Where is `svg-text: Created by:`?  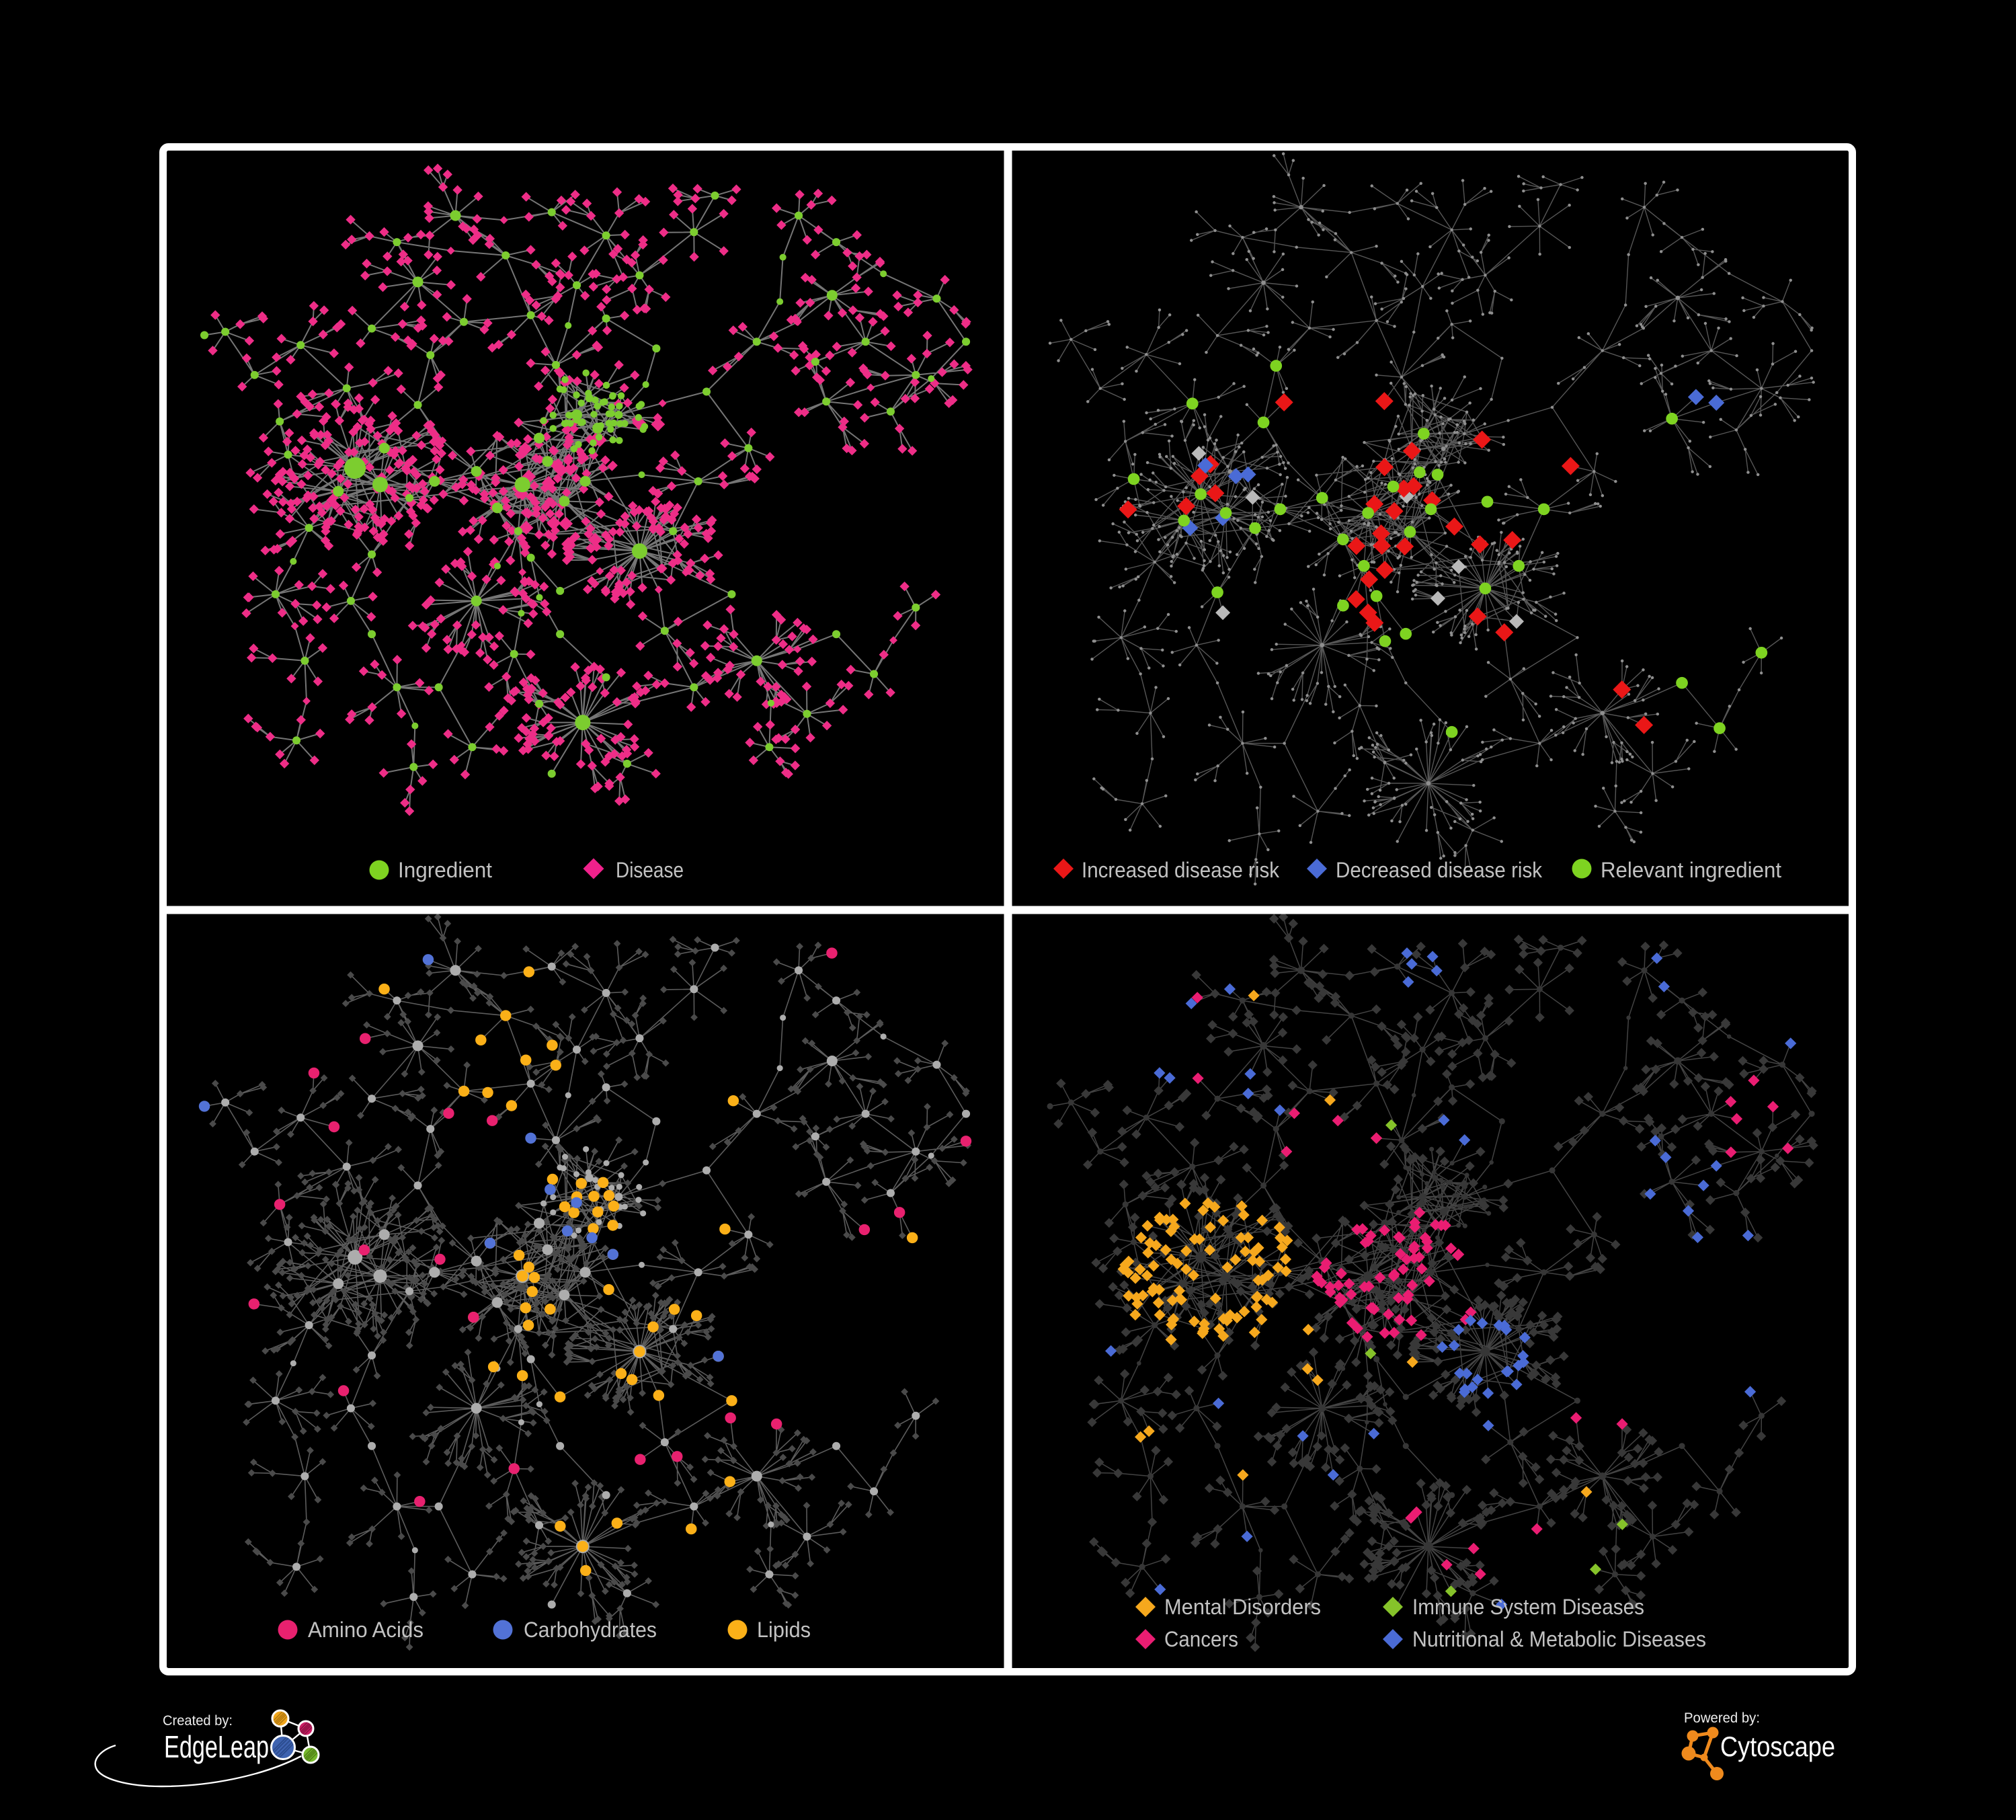 svg-text: Created by: is located at coordinates (198, 1721).